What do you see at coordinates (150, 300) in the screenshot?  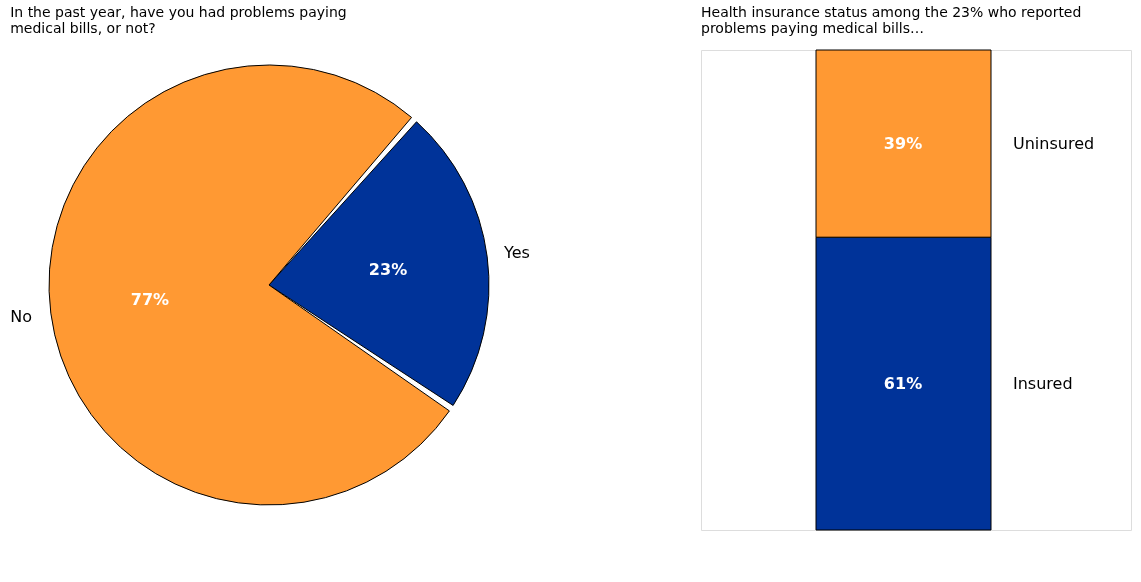 I see `data-label: 77%` at bounding box center [150, 300].